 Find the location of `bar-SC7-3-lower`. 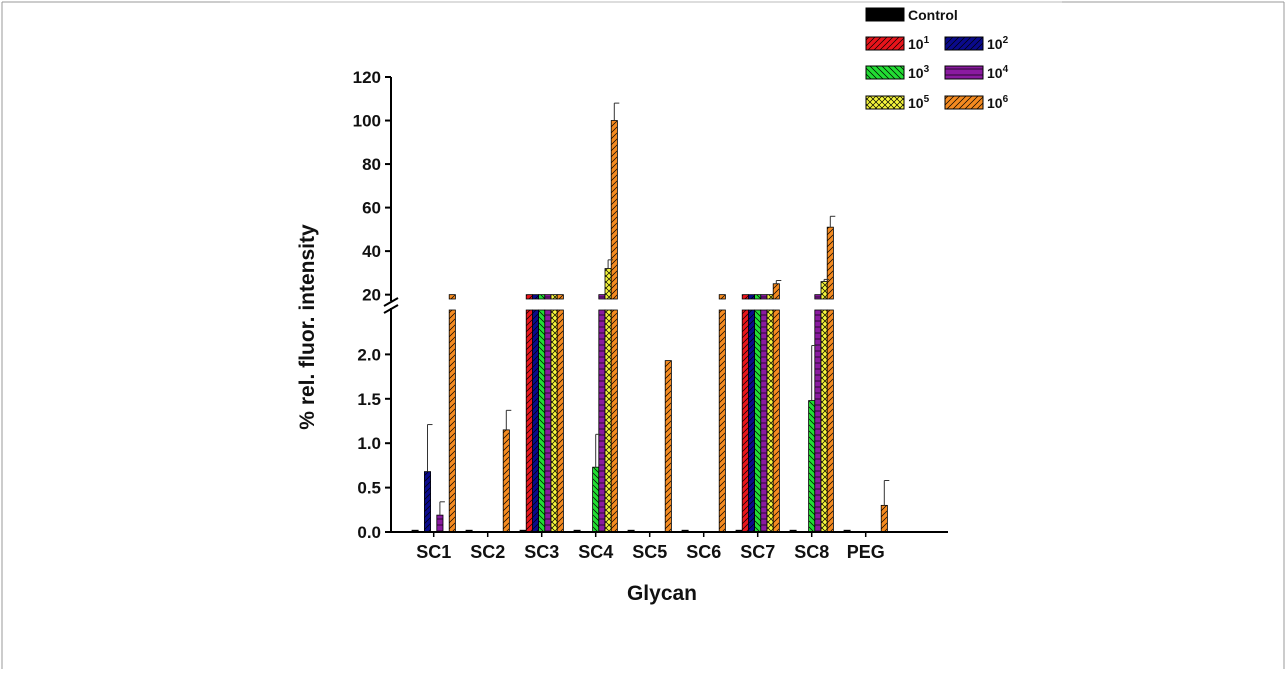

bar-SC7-3-lower is located at coordinates (758, 421).